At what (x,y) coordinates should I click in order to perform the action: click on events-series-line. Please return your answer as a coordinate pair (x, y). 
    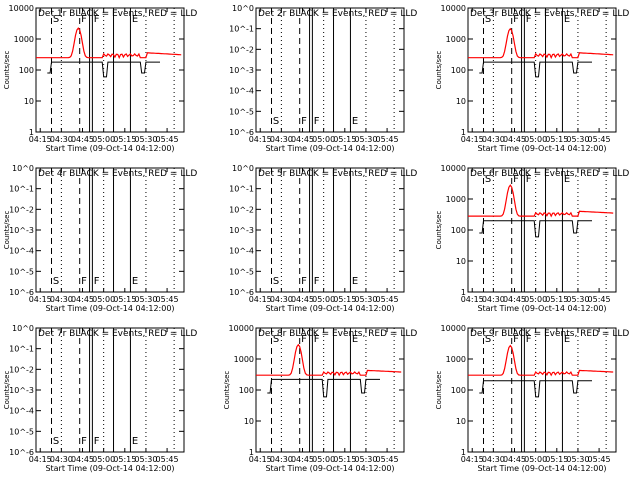
    Looking at the image, I should click on (535, 229).